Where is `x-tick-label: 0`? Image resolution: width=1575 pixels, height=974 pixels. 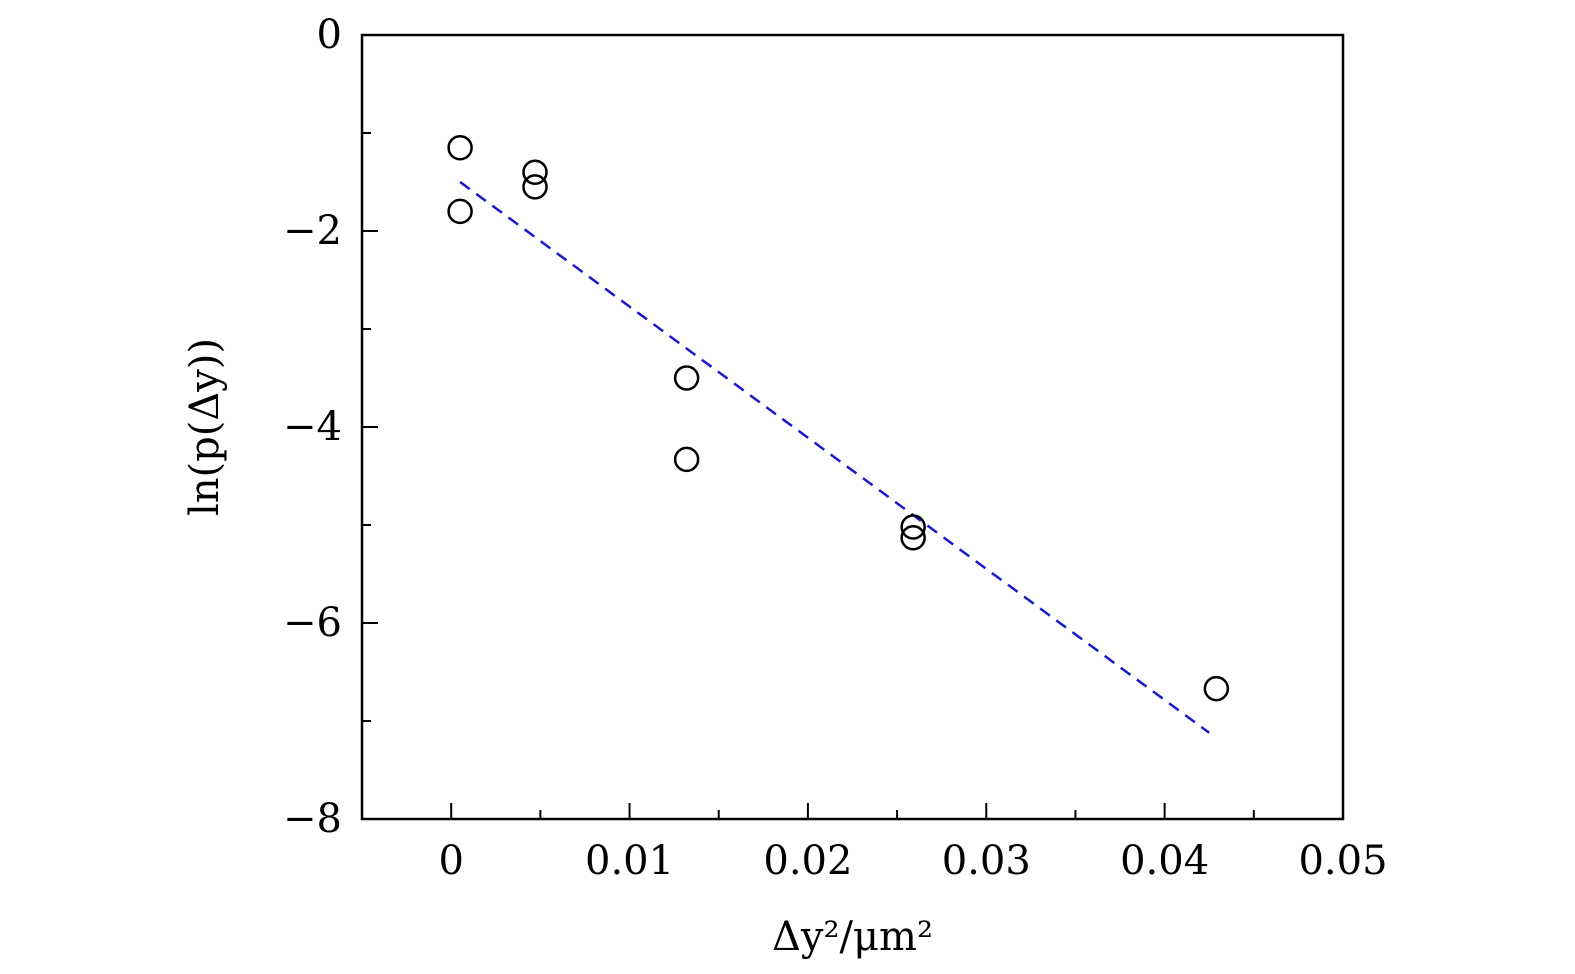 x-tick-label: 0 is located at coordinates (450, 861).